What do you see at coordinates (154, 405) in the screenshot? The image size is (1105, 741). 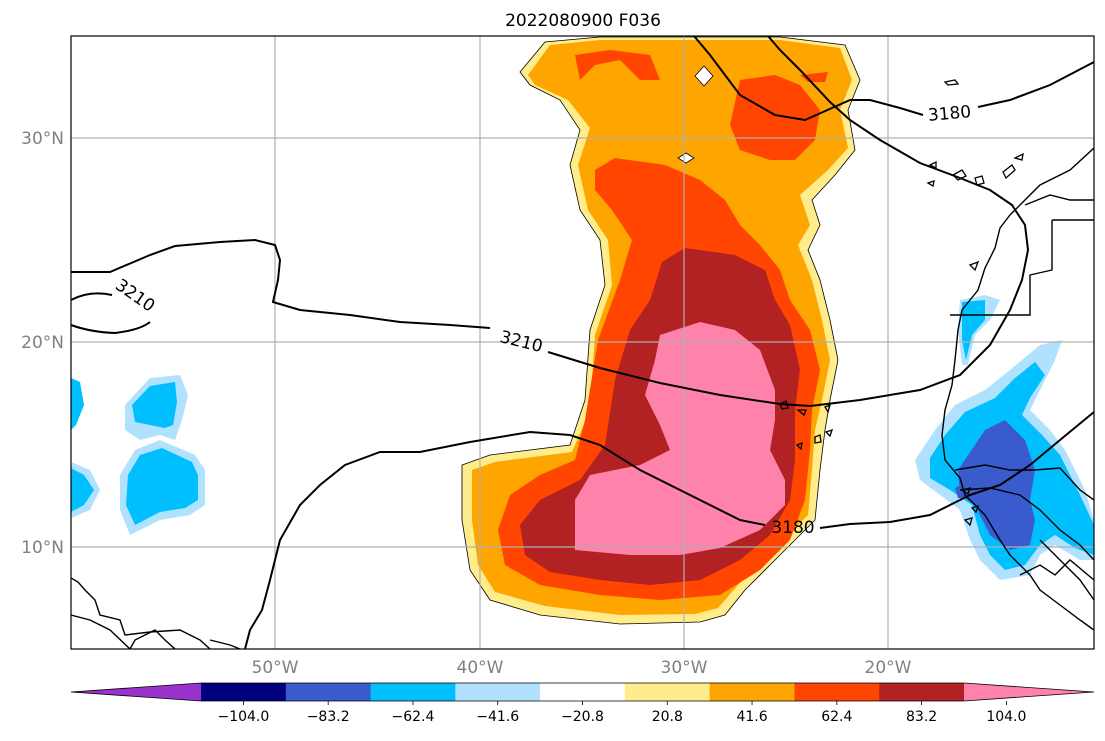 I see `neg-blob-w1-inner` at bounding box center [154, 405].